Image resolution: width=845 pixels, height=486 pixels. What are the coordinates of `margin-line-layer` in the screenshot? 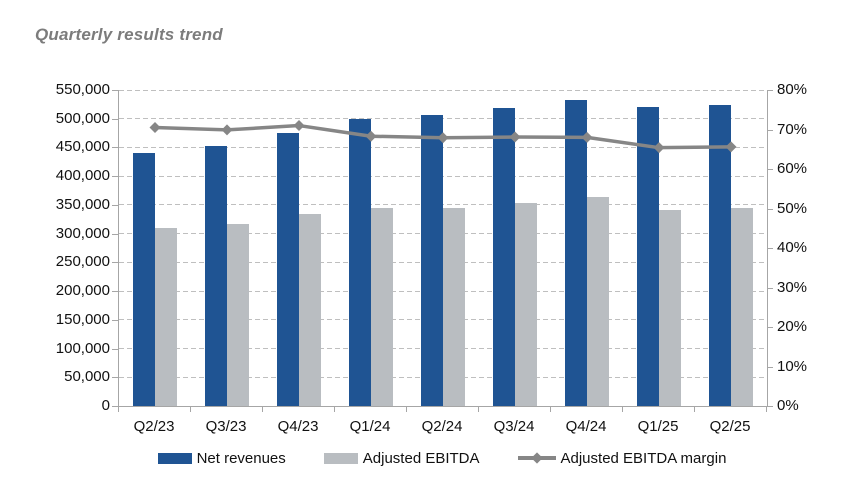 It's located at (443, 137).